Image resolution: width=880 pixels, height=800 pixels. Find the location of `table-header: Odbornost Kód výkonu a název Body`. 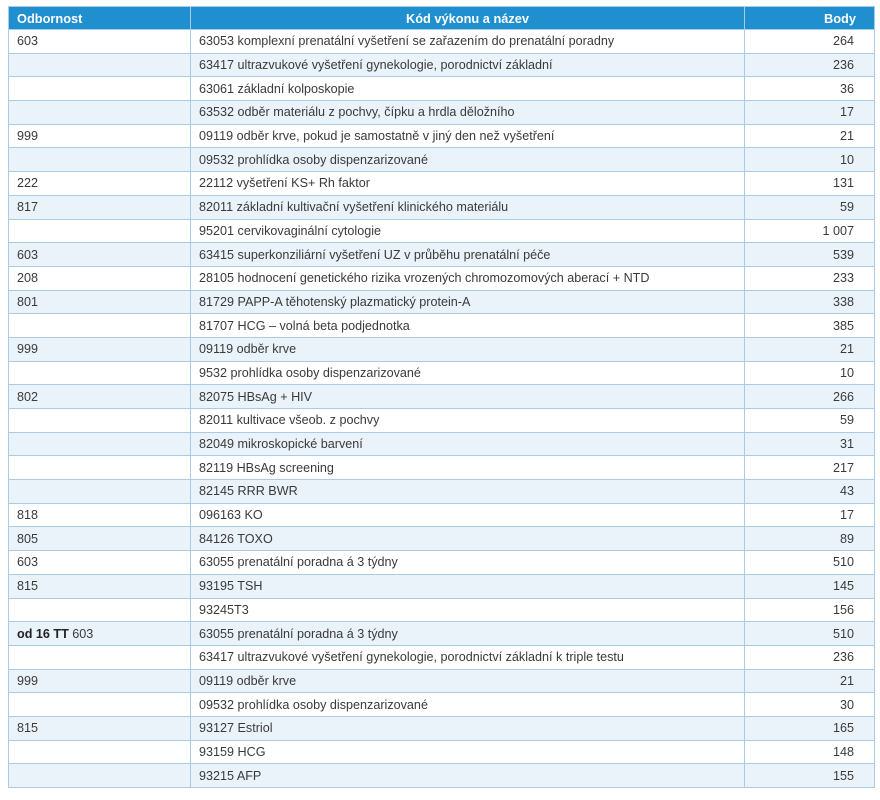

table-header: Odbornost Kód výkonu a název Body is located at coordinates (441, 18).